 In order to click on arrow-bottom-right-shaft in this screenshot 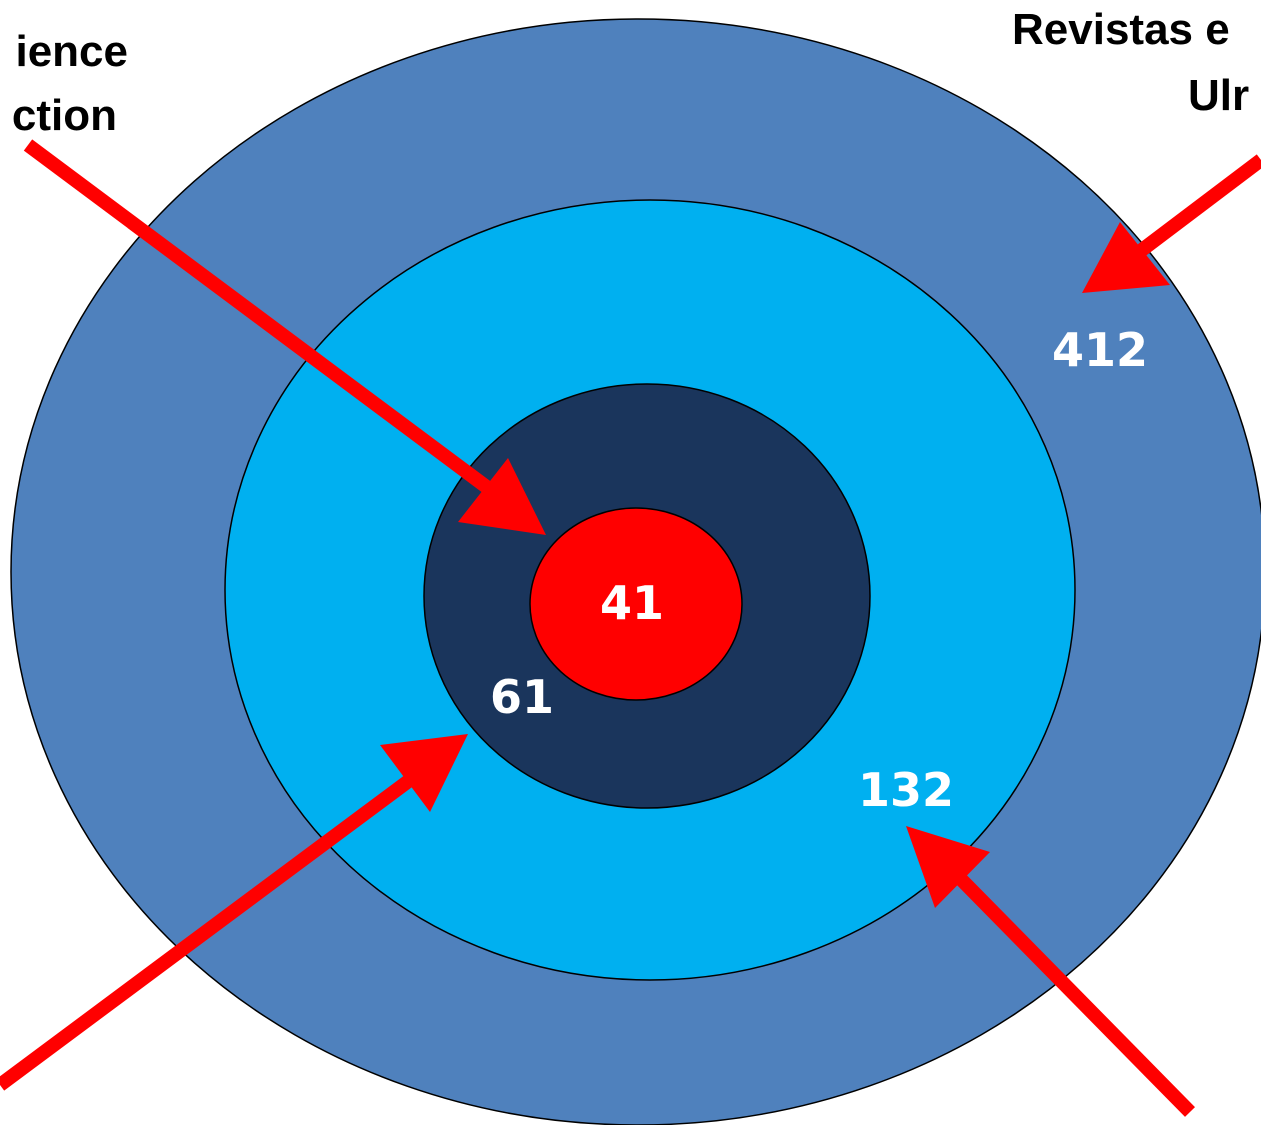, I will do `click(1069, 989)`.